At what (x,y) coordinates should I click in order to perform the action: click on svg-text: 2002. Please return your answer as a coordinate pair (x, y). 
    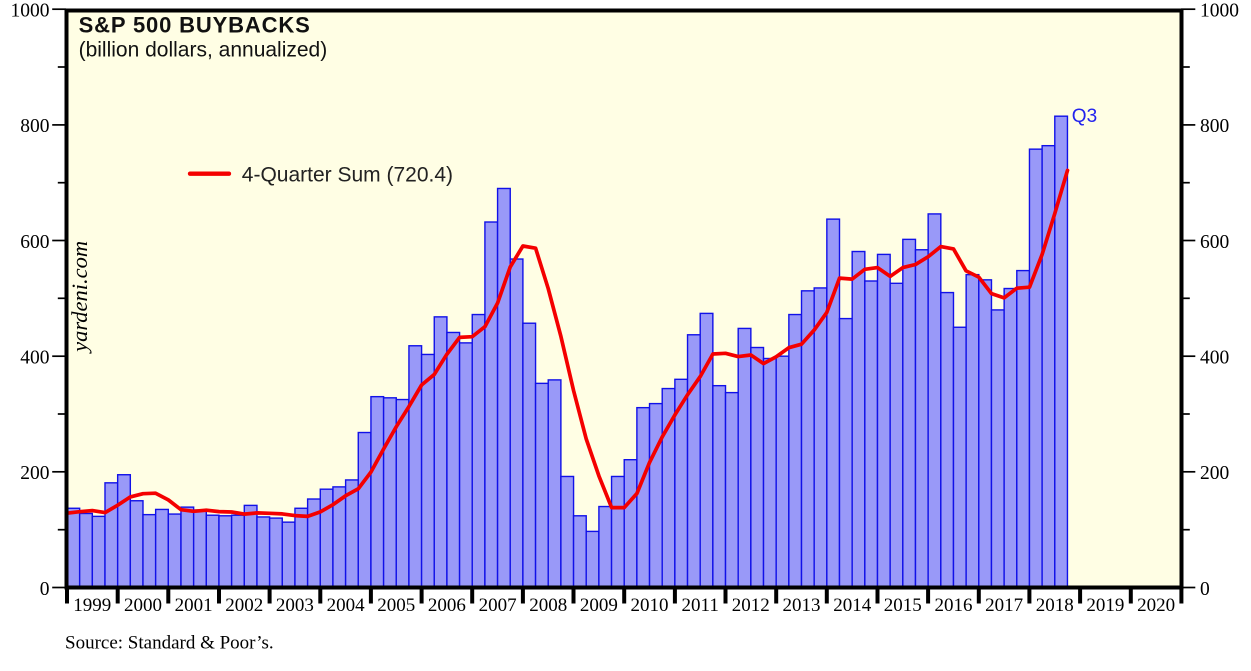
    Looking at the image, I should click on (244, 605).